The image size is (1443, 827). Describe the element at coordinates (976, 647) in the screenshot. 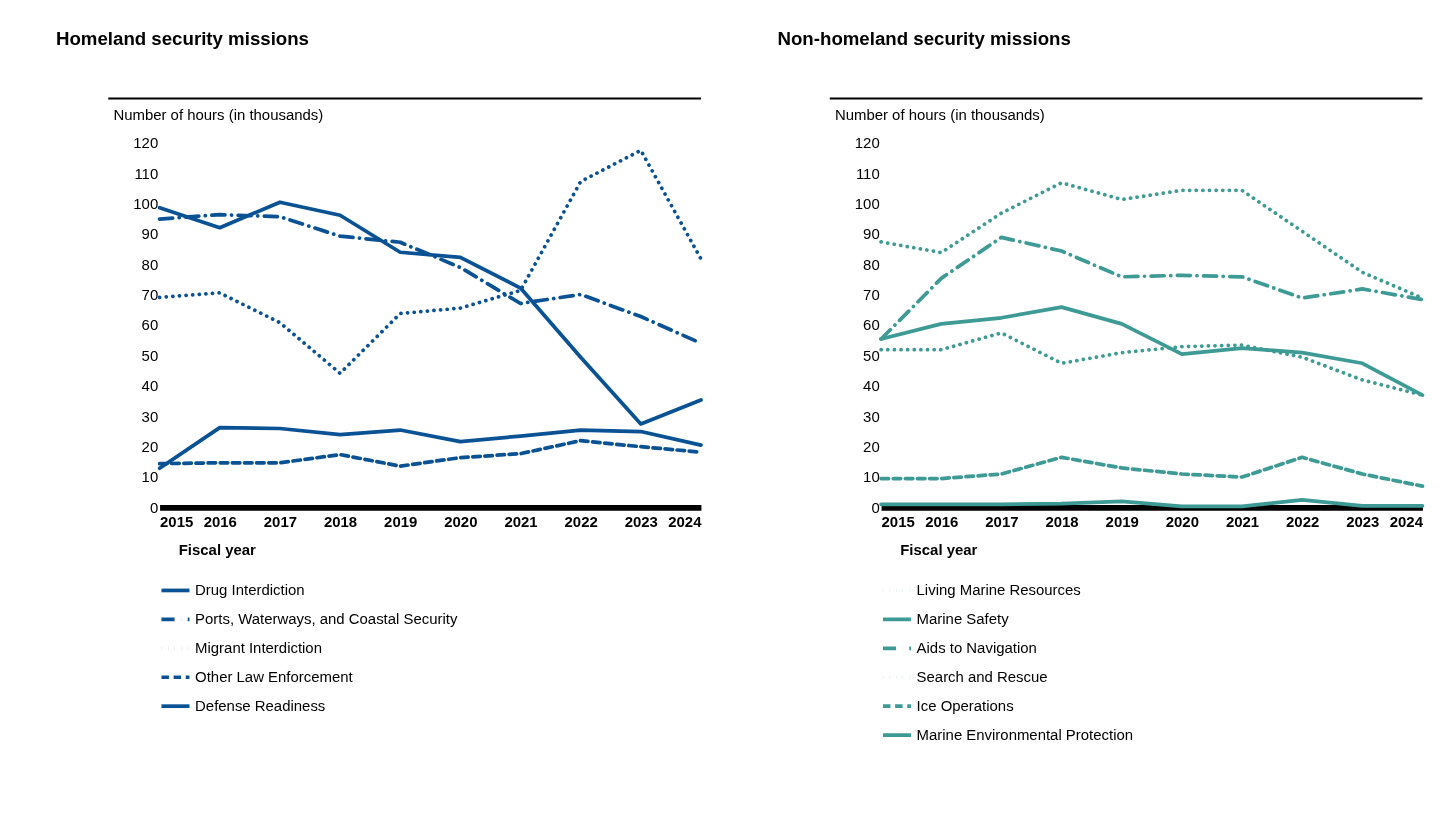

I see `legend-label: Aids to Navigation` at that location.